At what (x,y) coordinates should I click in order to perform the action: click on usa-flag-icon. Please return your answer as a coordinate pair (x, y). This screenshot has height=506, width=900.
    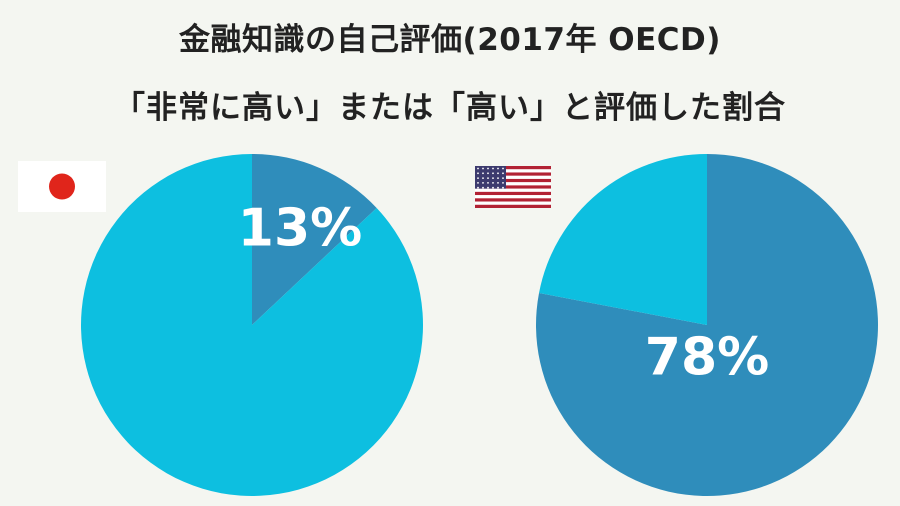
    Looking at the image, I should click on (513, 187).